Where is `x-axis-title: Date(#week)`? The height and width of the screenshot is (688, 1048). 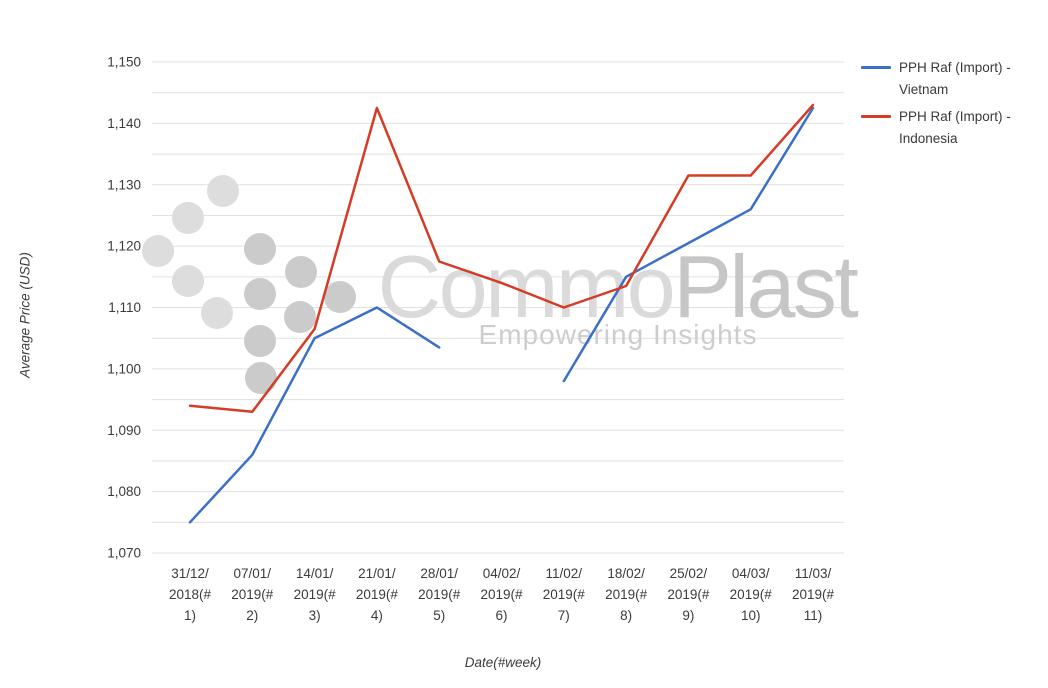 x-axis-title: Date(#week) is located at coordinates (503, 662).